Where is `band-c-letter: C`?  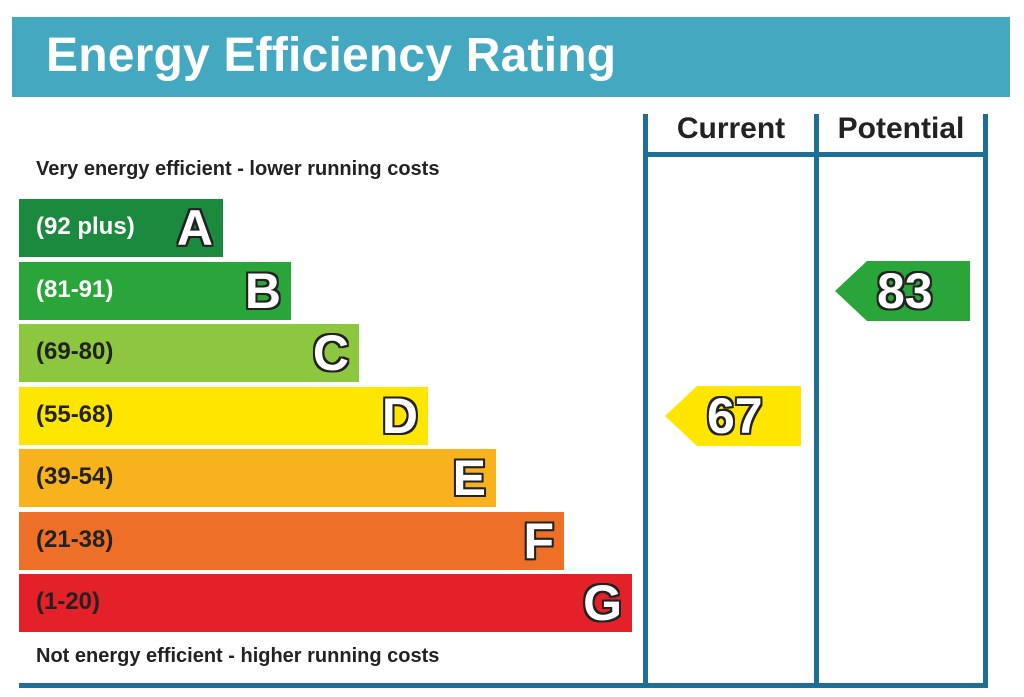 band-c-letter: C is located at coordinates (330, 353).